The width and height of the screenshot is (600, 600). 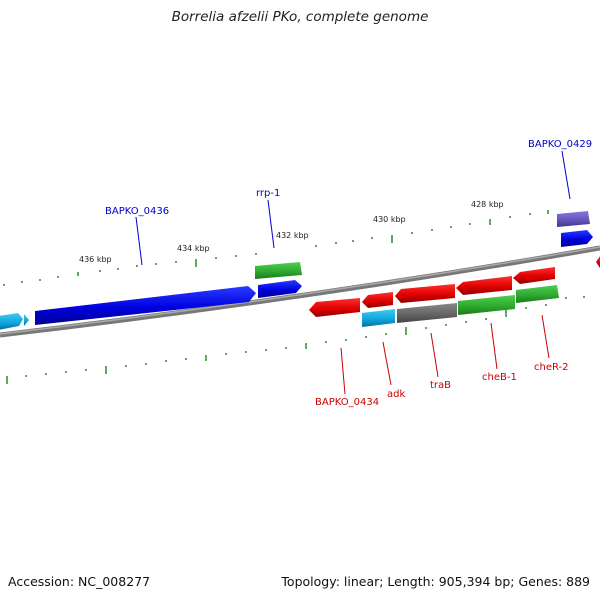 I want to click on gene-arrow-bapko-0429-a, so click(x=573, y=219).